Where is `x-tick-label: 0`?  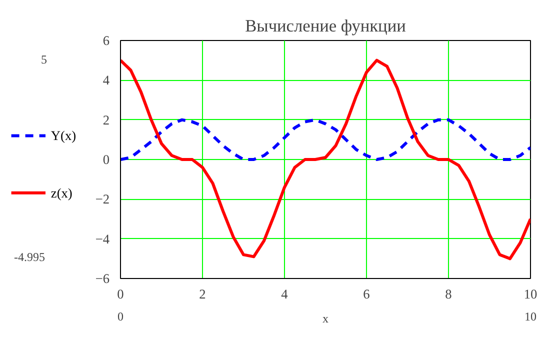 x-tick-label: 0 is located at coordinates (120, 294).